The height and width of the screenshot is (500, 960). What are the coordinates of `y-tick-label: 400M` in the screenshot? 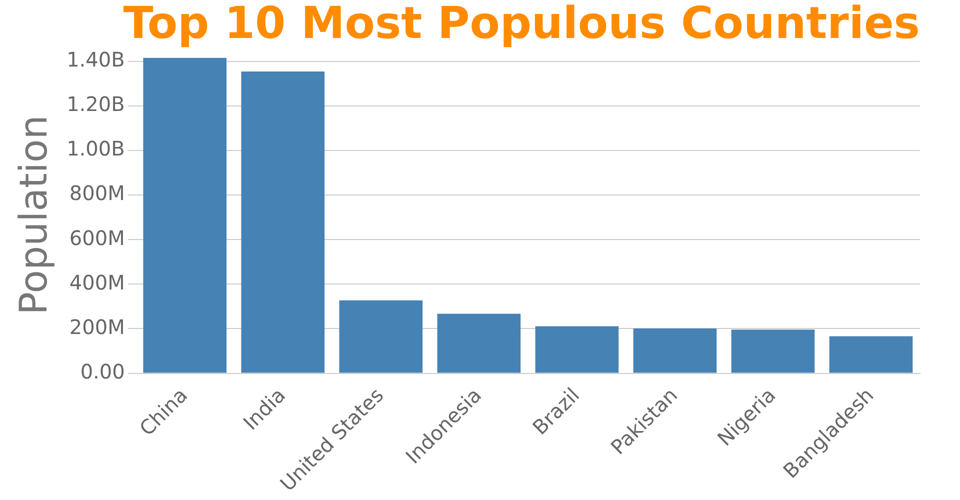 It's located at (97, 282).